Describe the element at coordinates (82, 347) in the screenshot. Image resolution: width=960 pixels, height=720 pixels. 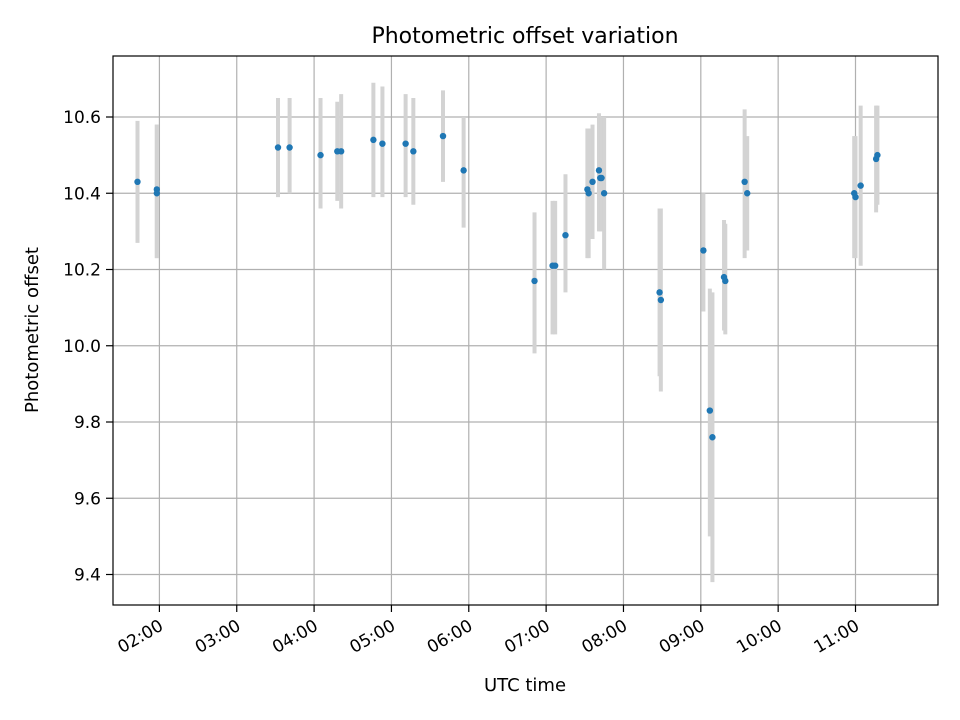
I see `y-tick-label: 10.0` at that location.